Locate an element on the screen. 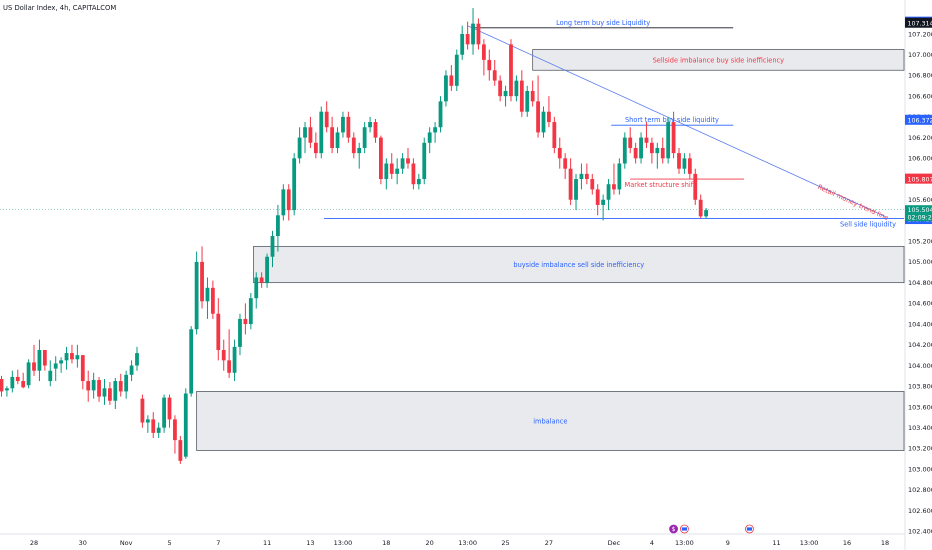  short-term-liquidity-label: Short term buy side liquidity is located at coordinates (672, 120).